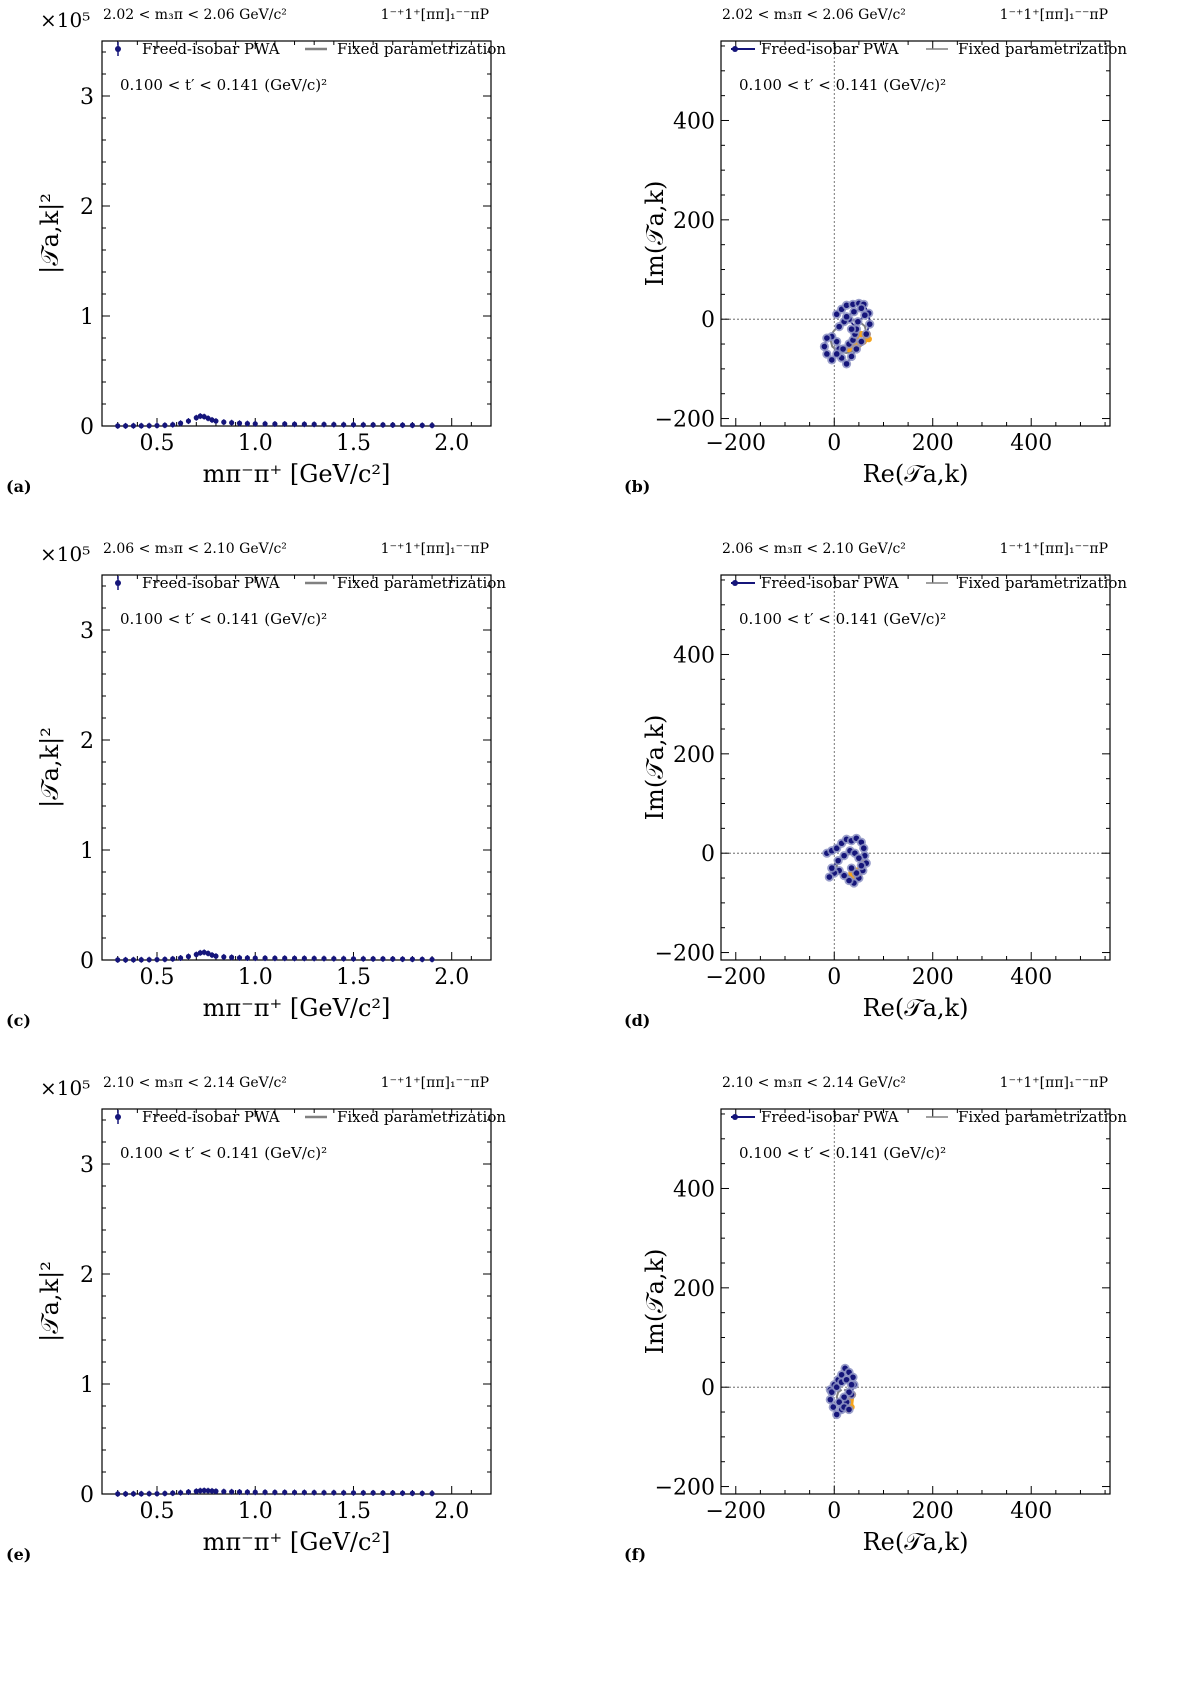 This screenshot has height=1686, width=1202. What do you see at coordinates (933, 1511) in the screenshot?
I see `x-tick-label: 200` at bounding box center [933, 1511].